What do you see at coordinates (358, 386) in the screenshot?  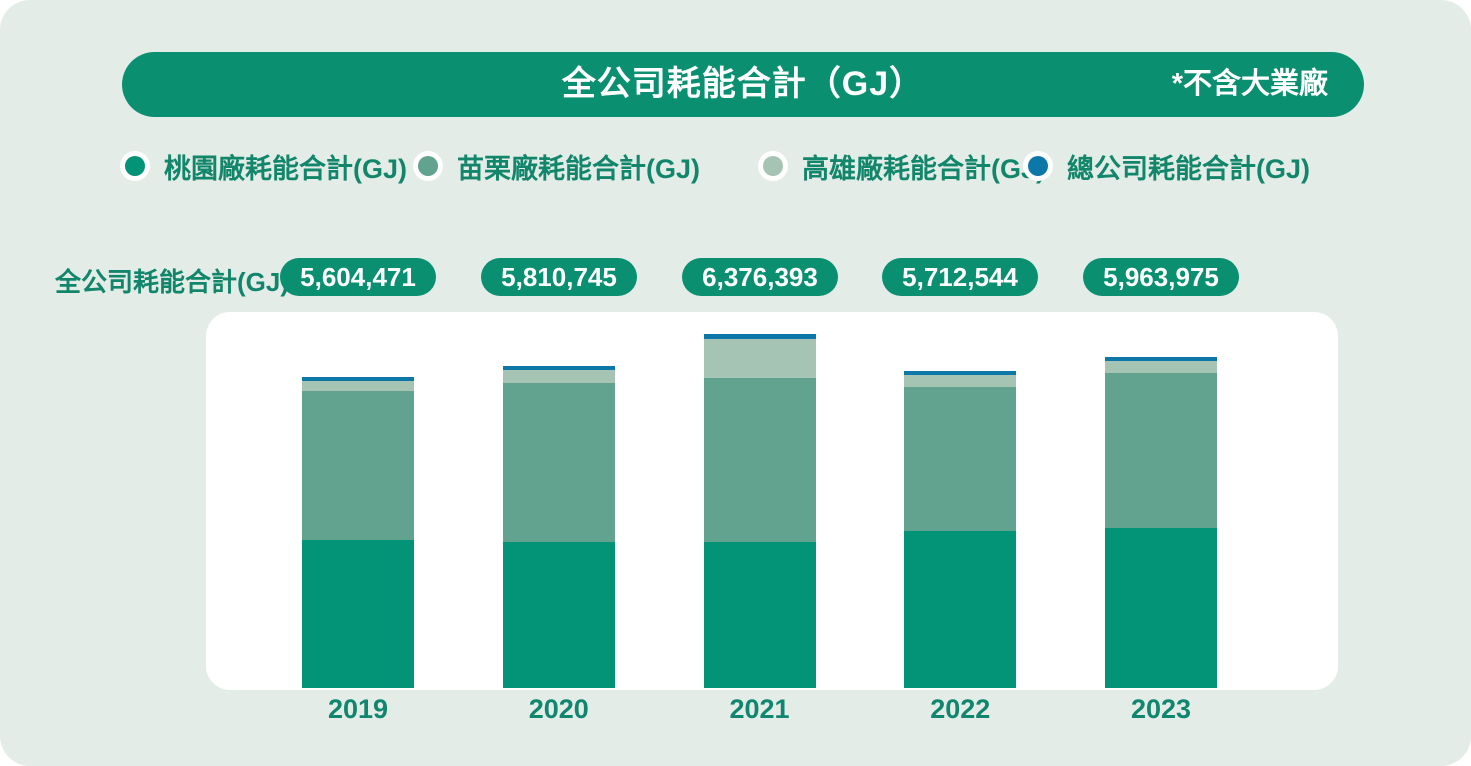 I see `bar-segment-kaohsiung-2019` at bounding box center [358, 386].